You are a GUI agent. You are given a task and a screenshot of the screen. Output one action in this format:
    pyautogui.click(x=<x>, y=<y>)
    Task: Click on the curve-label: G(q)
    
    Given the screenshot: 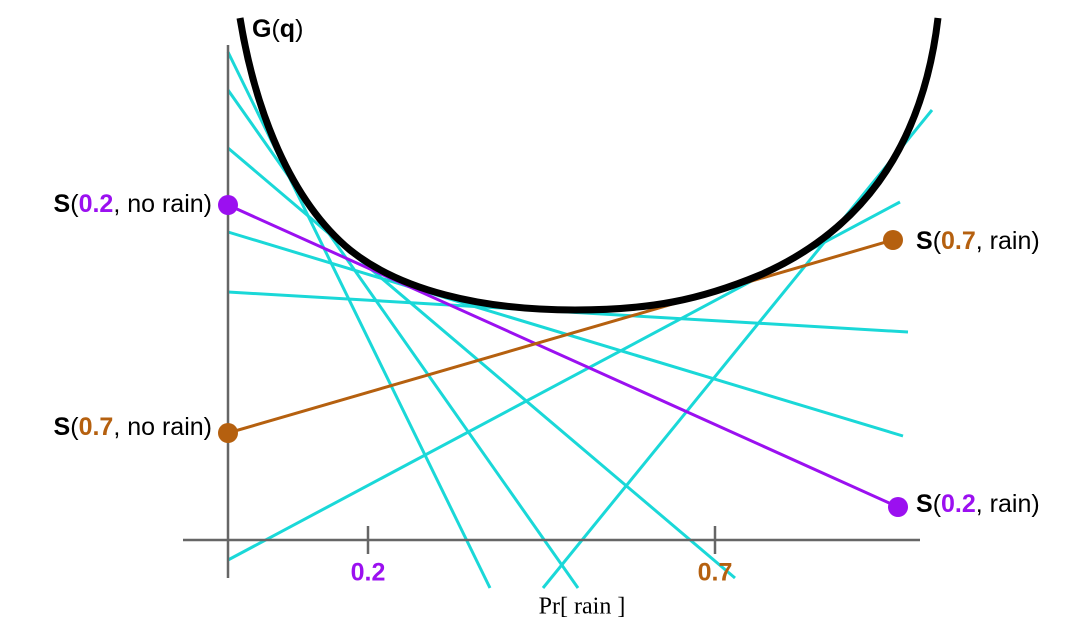 What is the action you would take?
    pyautogui.click(x=277, y=29)
    